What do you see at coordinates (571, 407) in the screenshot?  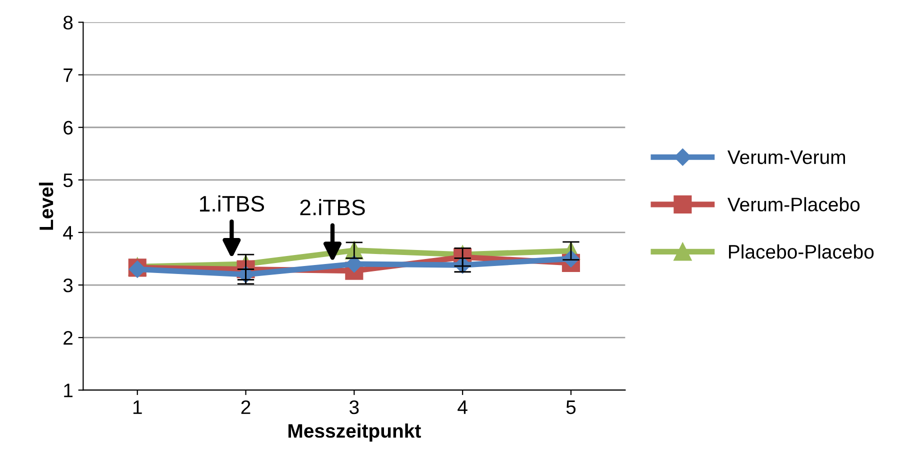 I see `x-tick-label: 5` at bounding box center [571, 407].